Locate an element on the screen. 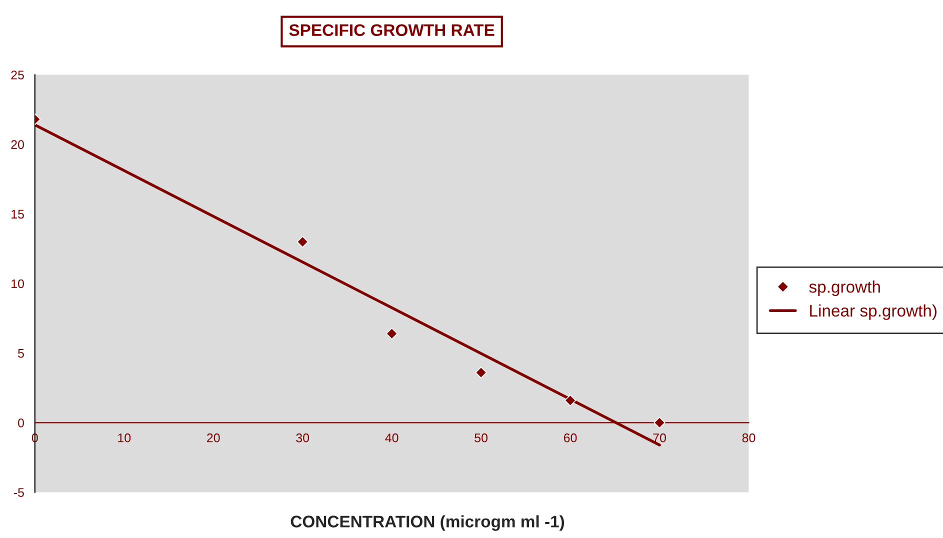  x-tick-label: 50 is located at coordinates (481, 437).